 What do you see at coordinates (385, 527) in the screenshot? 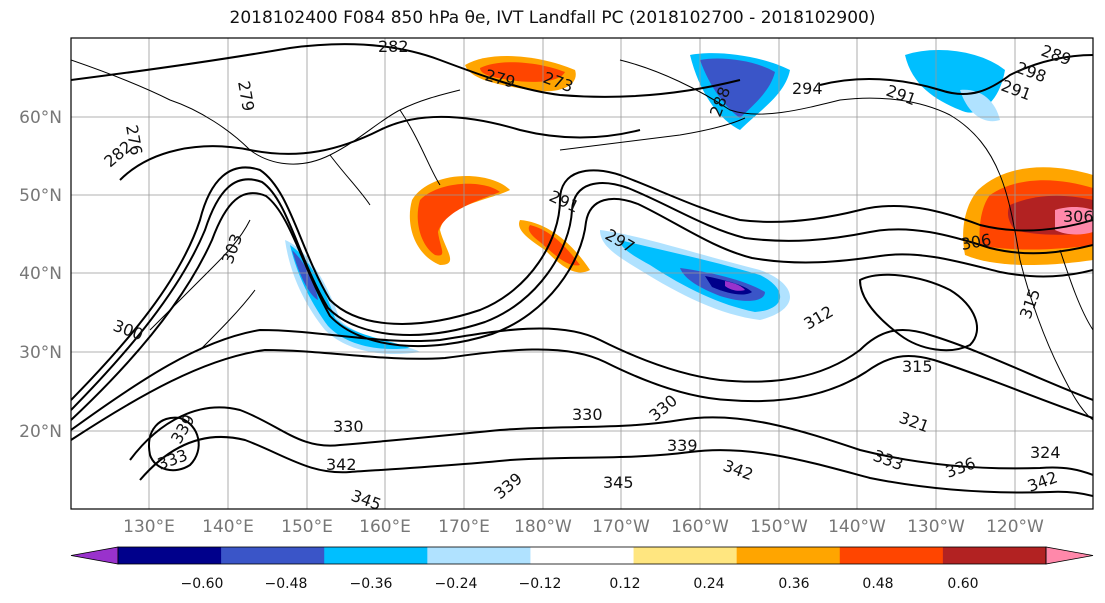
I see `lon-tick-label: 160°E` at bounding box center [385, 527].